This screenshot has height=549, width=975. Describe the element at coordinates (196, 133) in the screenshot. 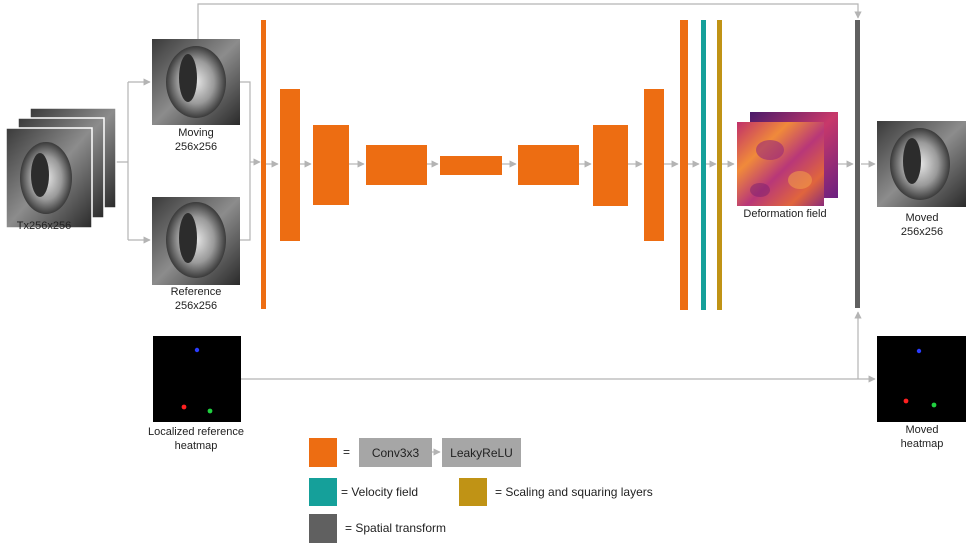

I see `moving-label: Moving` at that location.